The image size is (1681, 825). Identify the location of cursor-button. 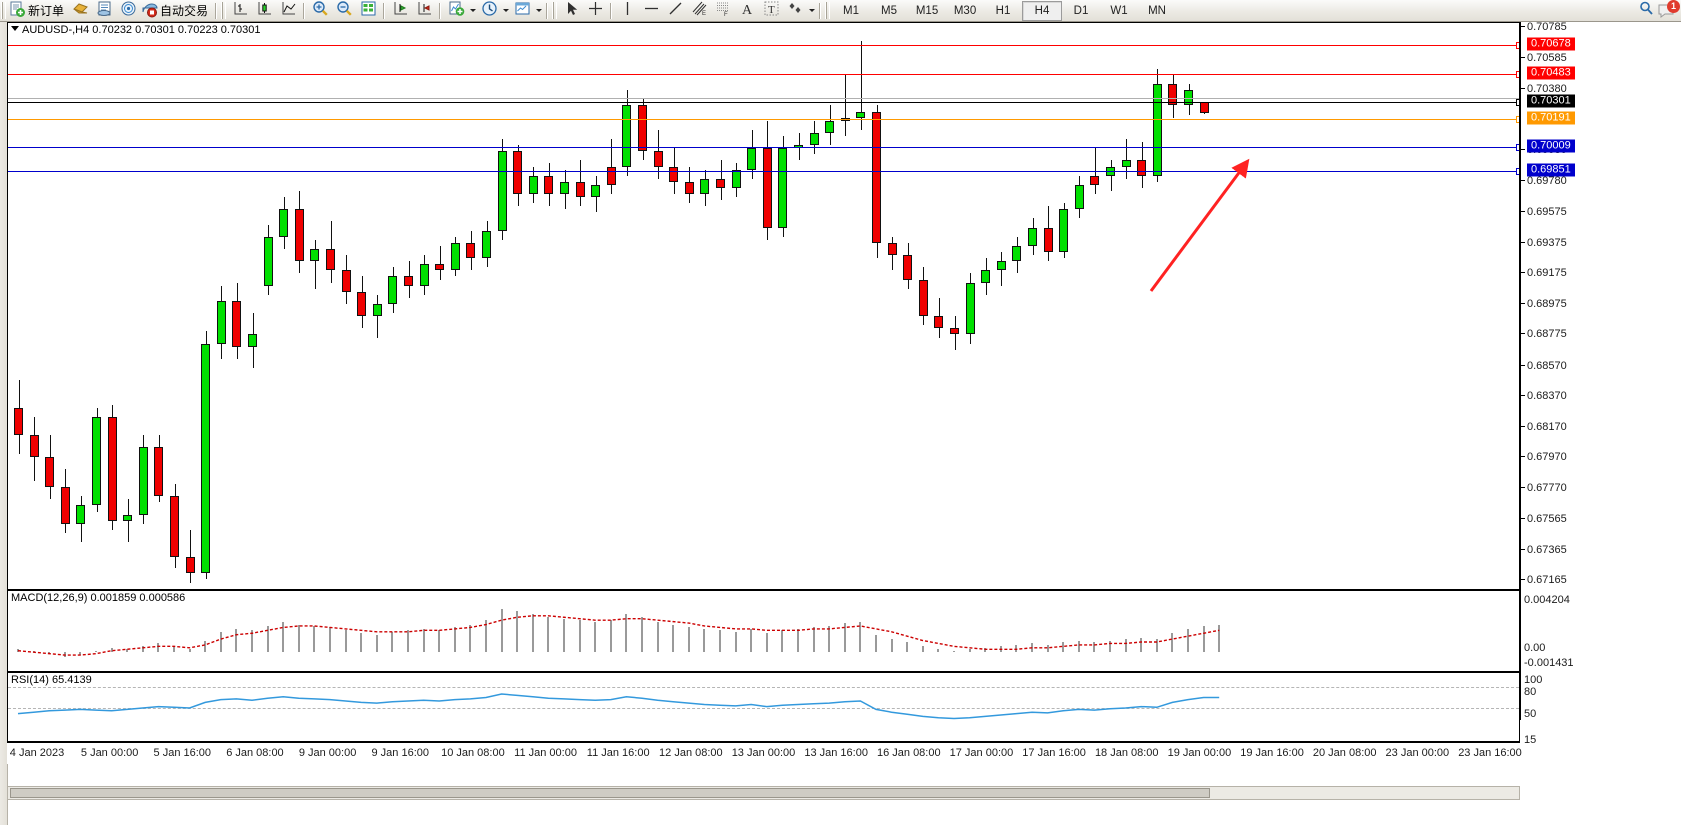
(571, 11).